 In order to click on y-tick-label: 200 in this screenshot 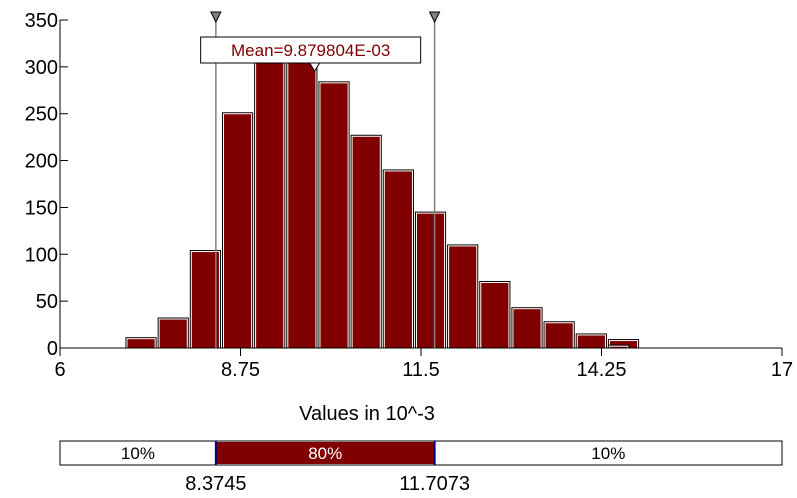, I will do `click(41, 162)`.